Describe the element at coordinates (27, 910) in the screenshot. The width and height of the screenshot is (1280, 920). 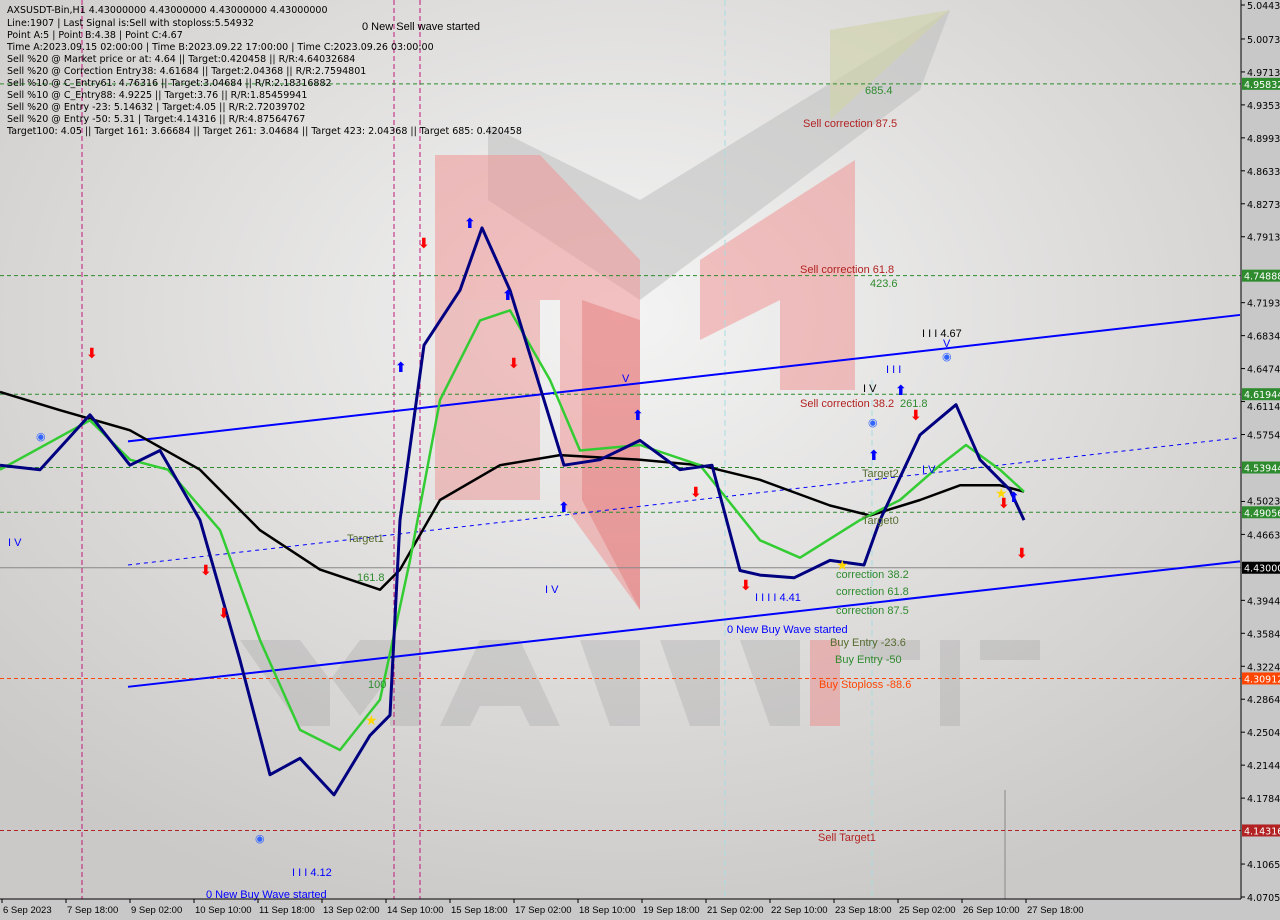
I see `x-tick-label: 6 Sep 2023` at that location.